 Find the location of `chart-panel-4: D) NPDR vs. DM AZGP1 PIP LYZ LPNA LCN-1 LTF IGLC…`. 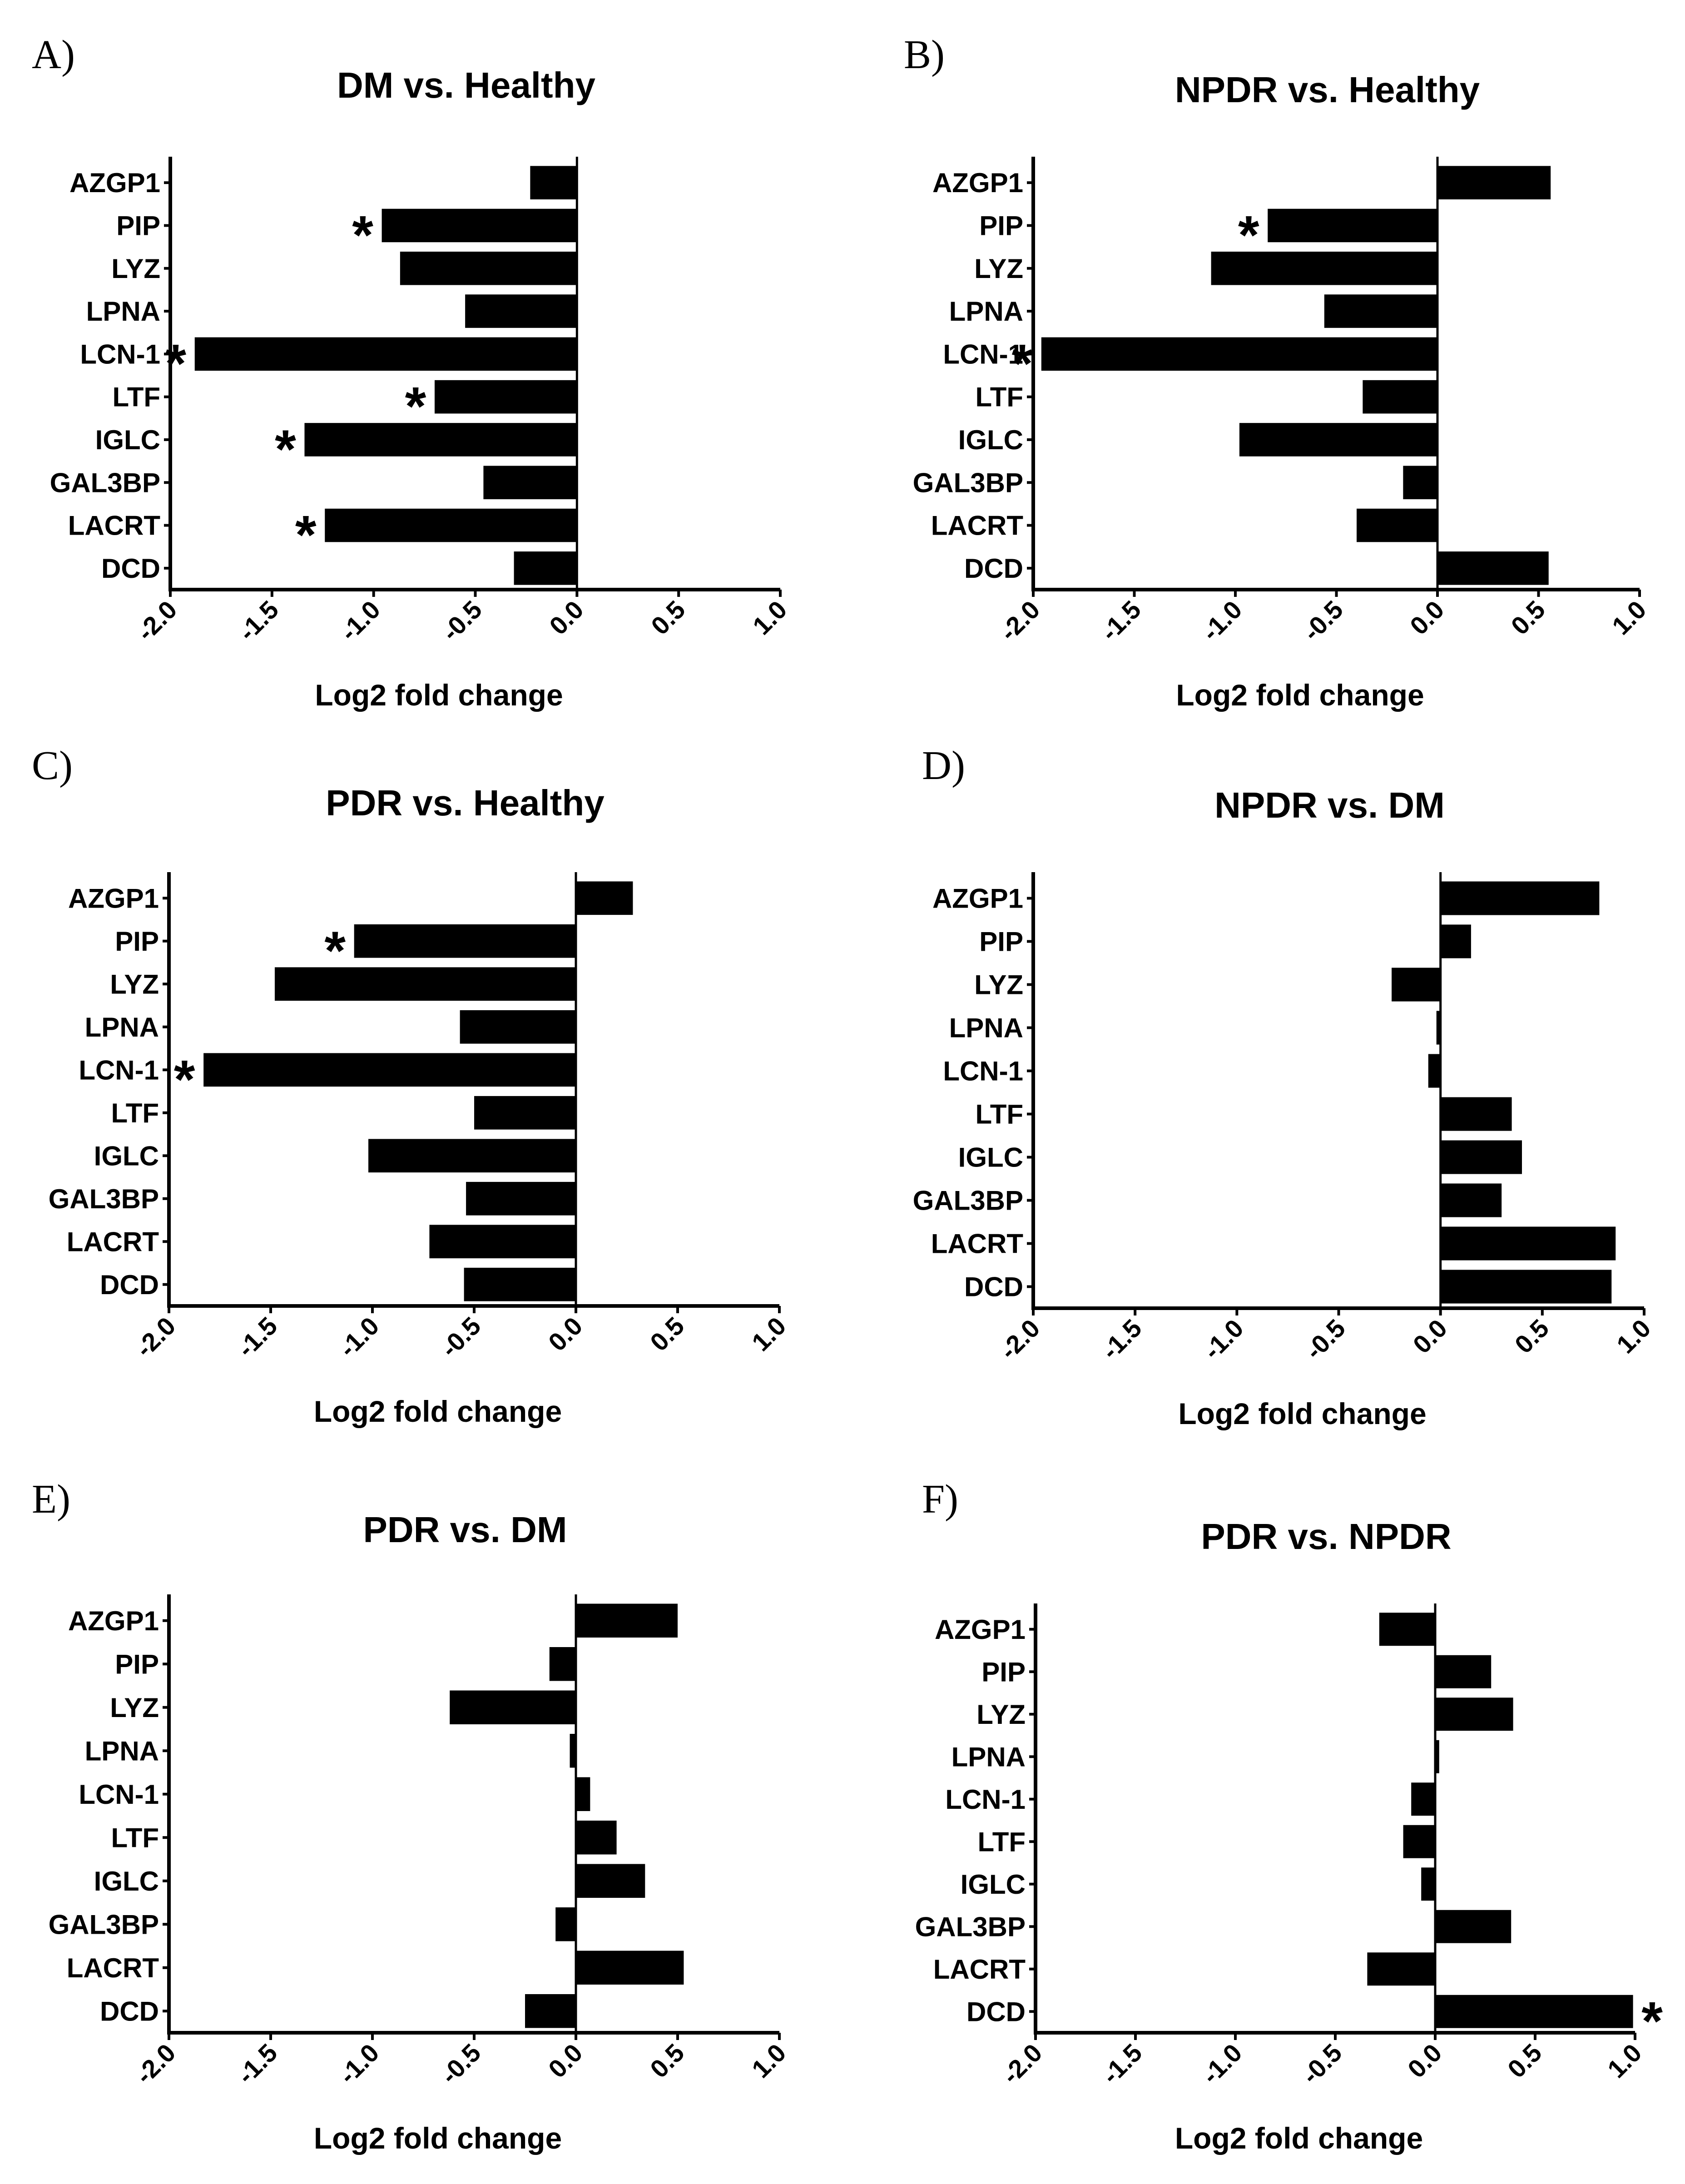

chart-panel-4: D) NPDR vs. DM AZGP1 PIP LYZ LPNA LCN-1 LTF IGLC… is located at coordinates (1284, 1086).